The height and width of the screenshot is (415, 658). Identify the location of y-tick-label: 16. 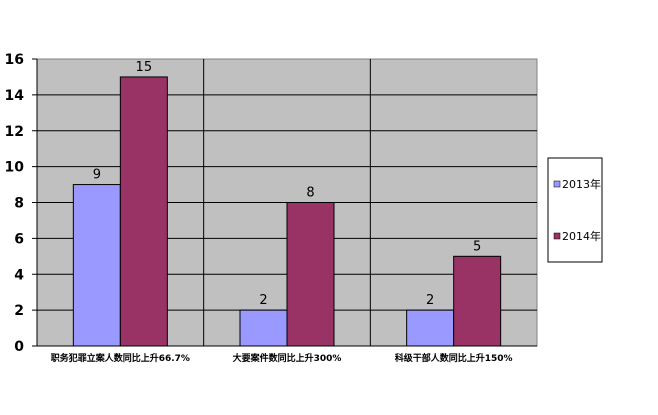
(14, 60).